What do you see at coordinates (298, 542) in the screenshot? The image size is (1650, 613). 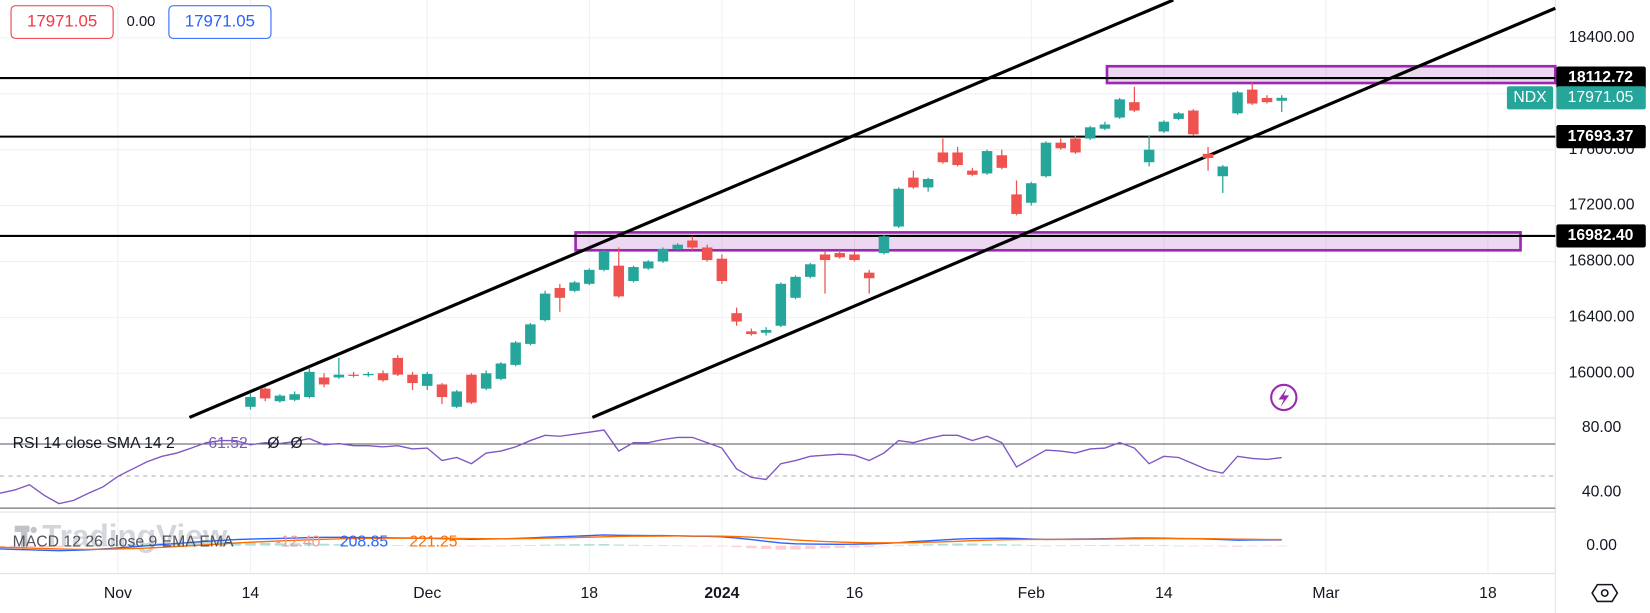 I see `macd-legend-hist: -12.40` at bounding box center [298, 542].